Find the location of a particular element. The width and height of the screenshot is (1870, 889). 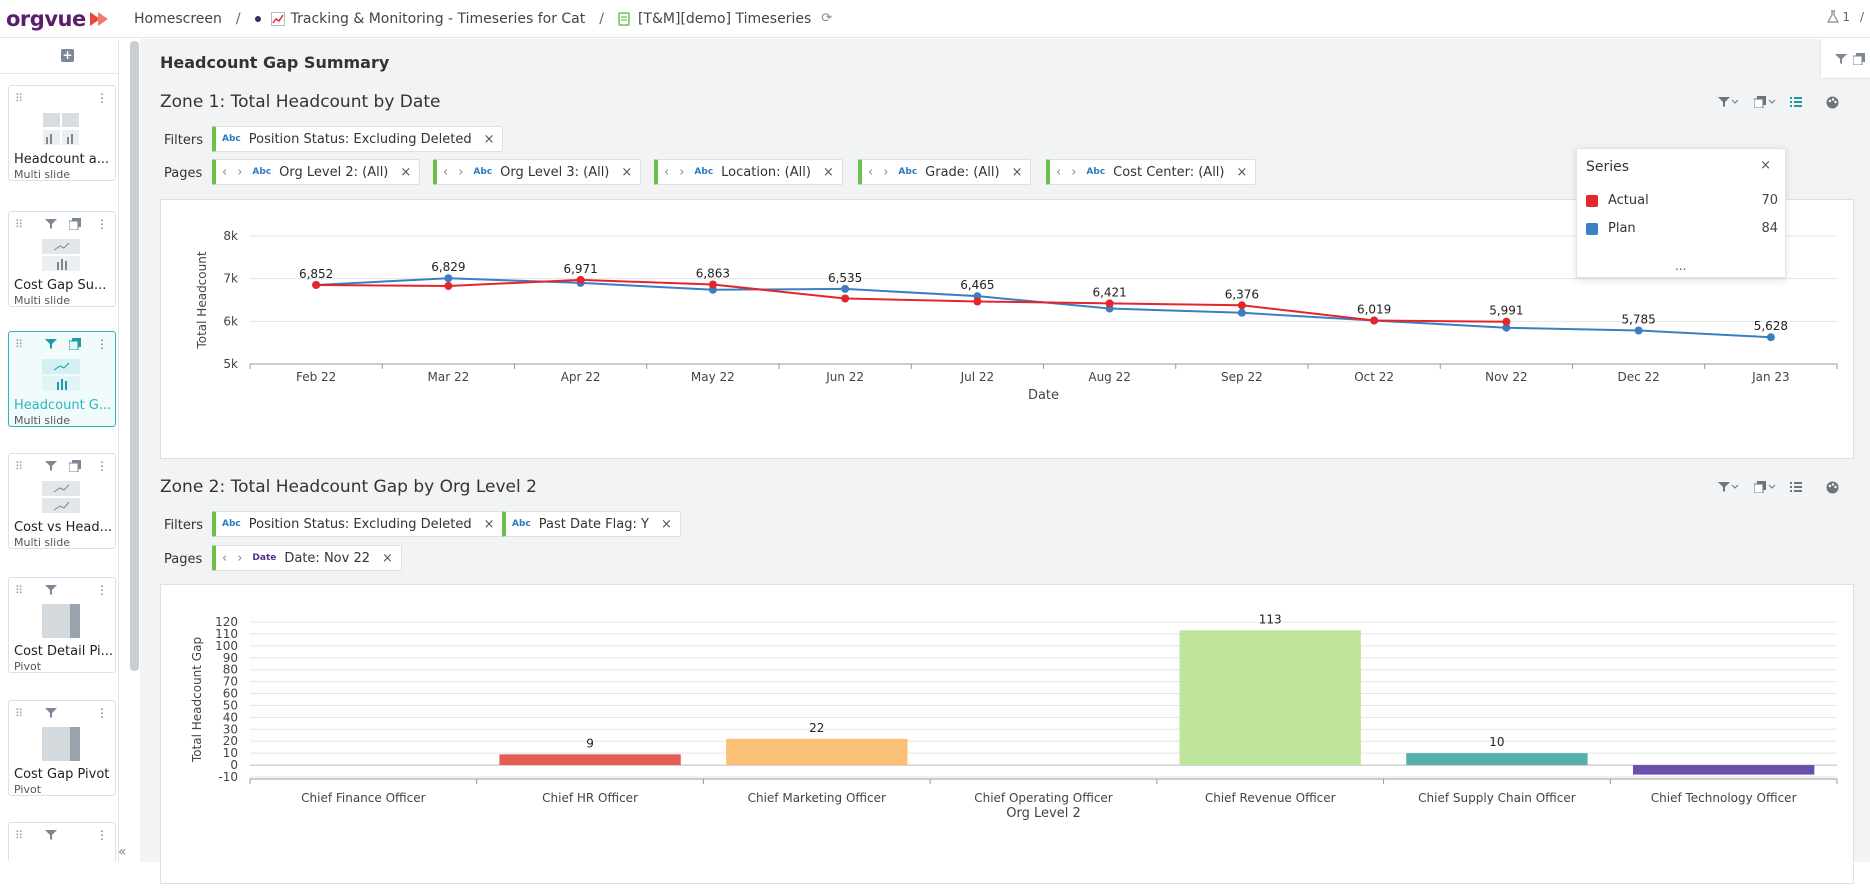

slide-card: ⠿ ⋮ Cost vs Head... Multi slide is located at coordinates (62, 501).